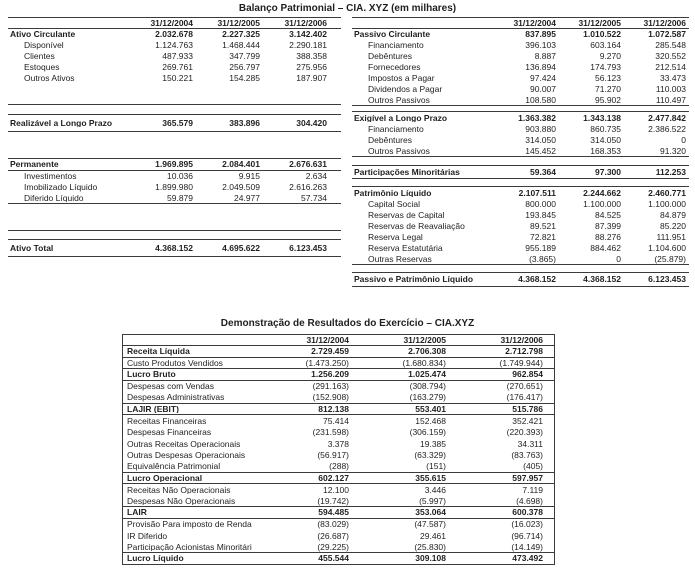 This screenshot has height=569, width=695. I want to click on row-value: 111.951, so click(671, 237).